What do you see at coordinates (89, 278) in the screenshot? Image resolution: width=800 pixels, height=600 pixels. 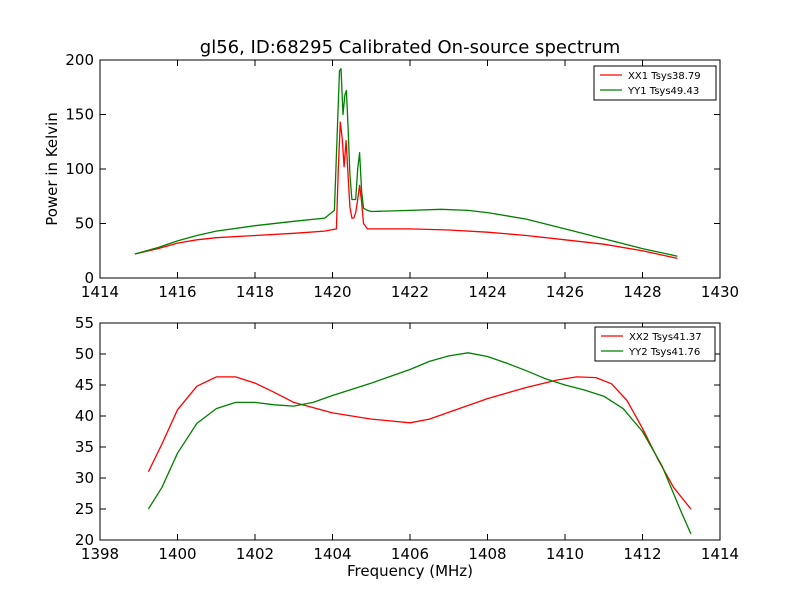 I see `y-tick-label: 0` at bounding box center [89, 278].